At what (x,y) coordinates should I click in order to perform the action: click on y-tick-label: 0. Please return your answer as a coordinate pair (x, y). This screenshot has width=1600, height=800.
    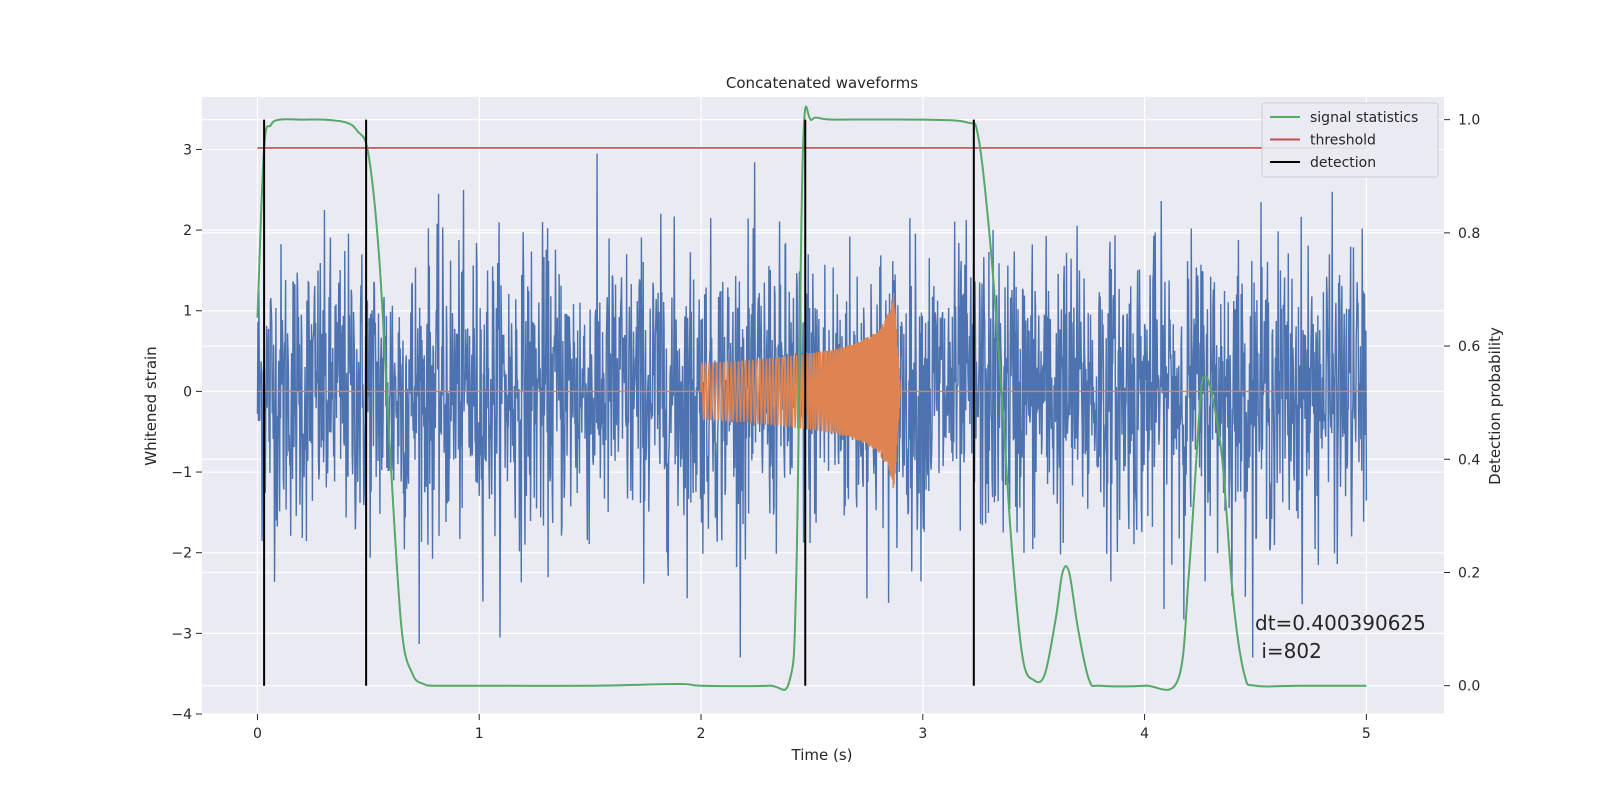
    Looking at the image, I should click on (187, 392).